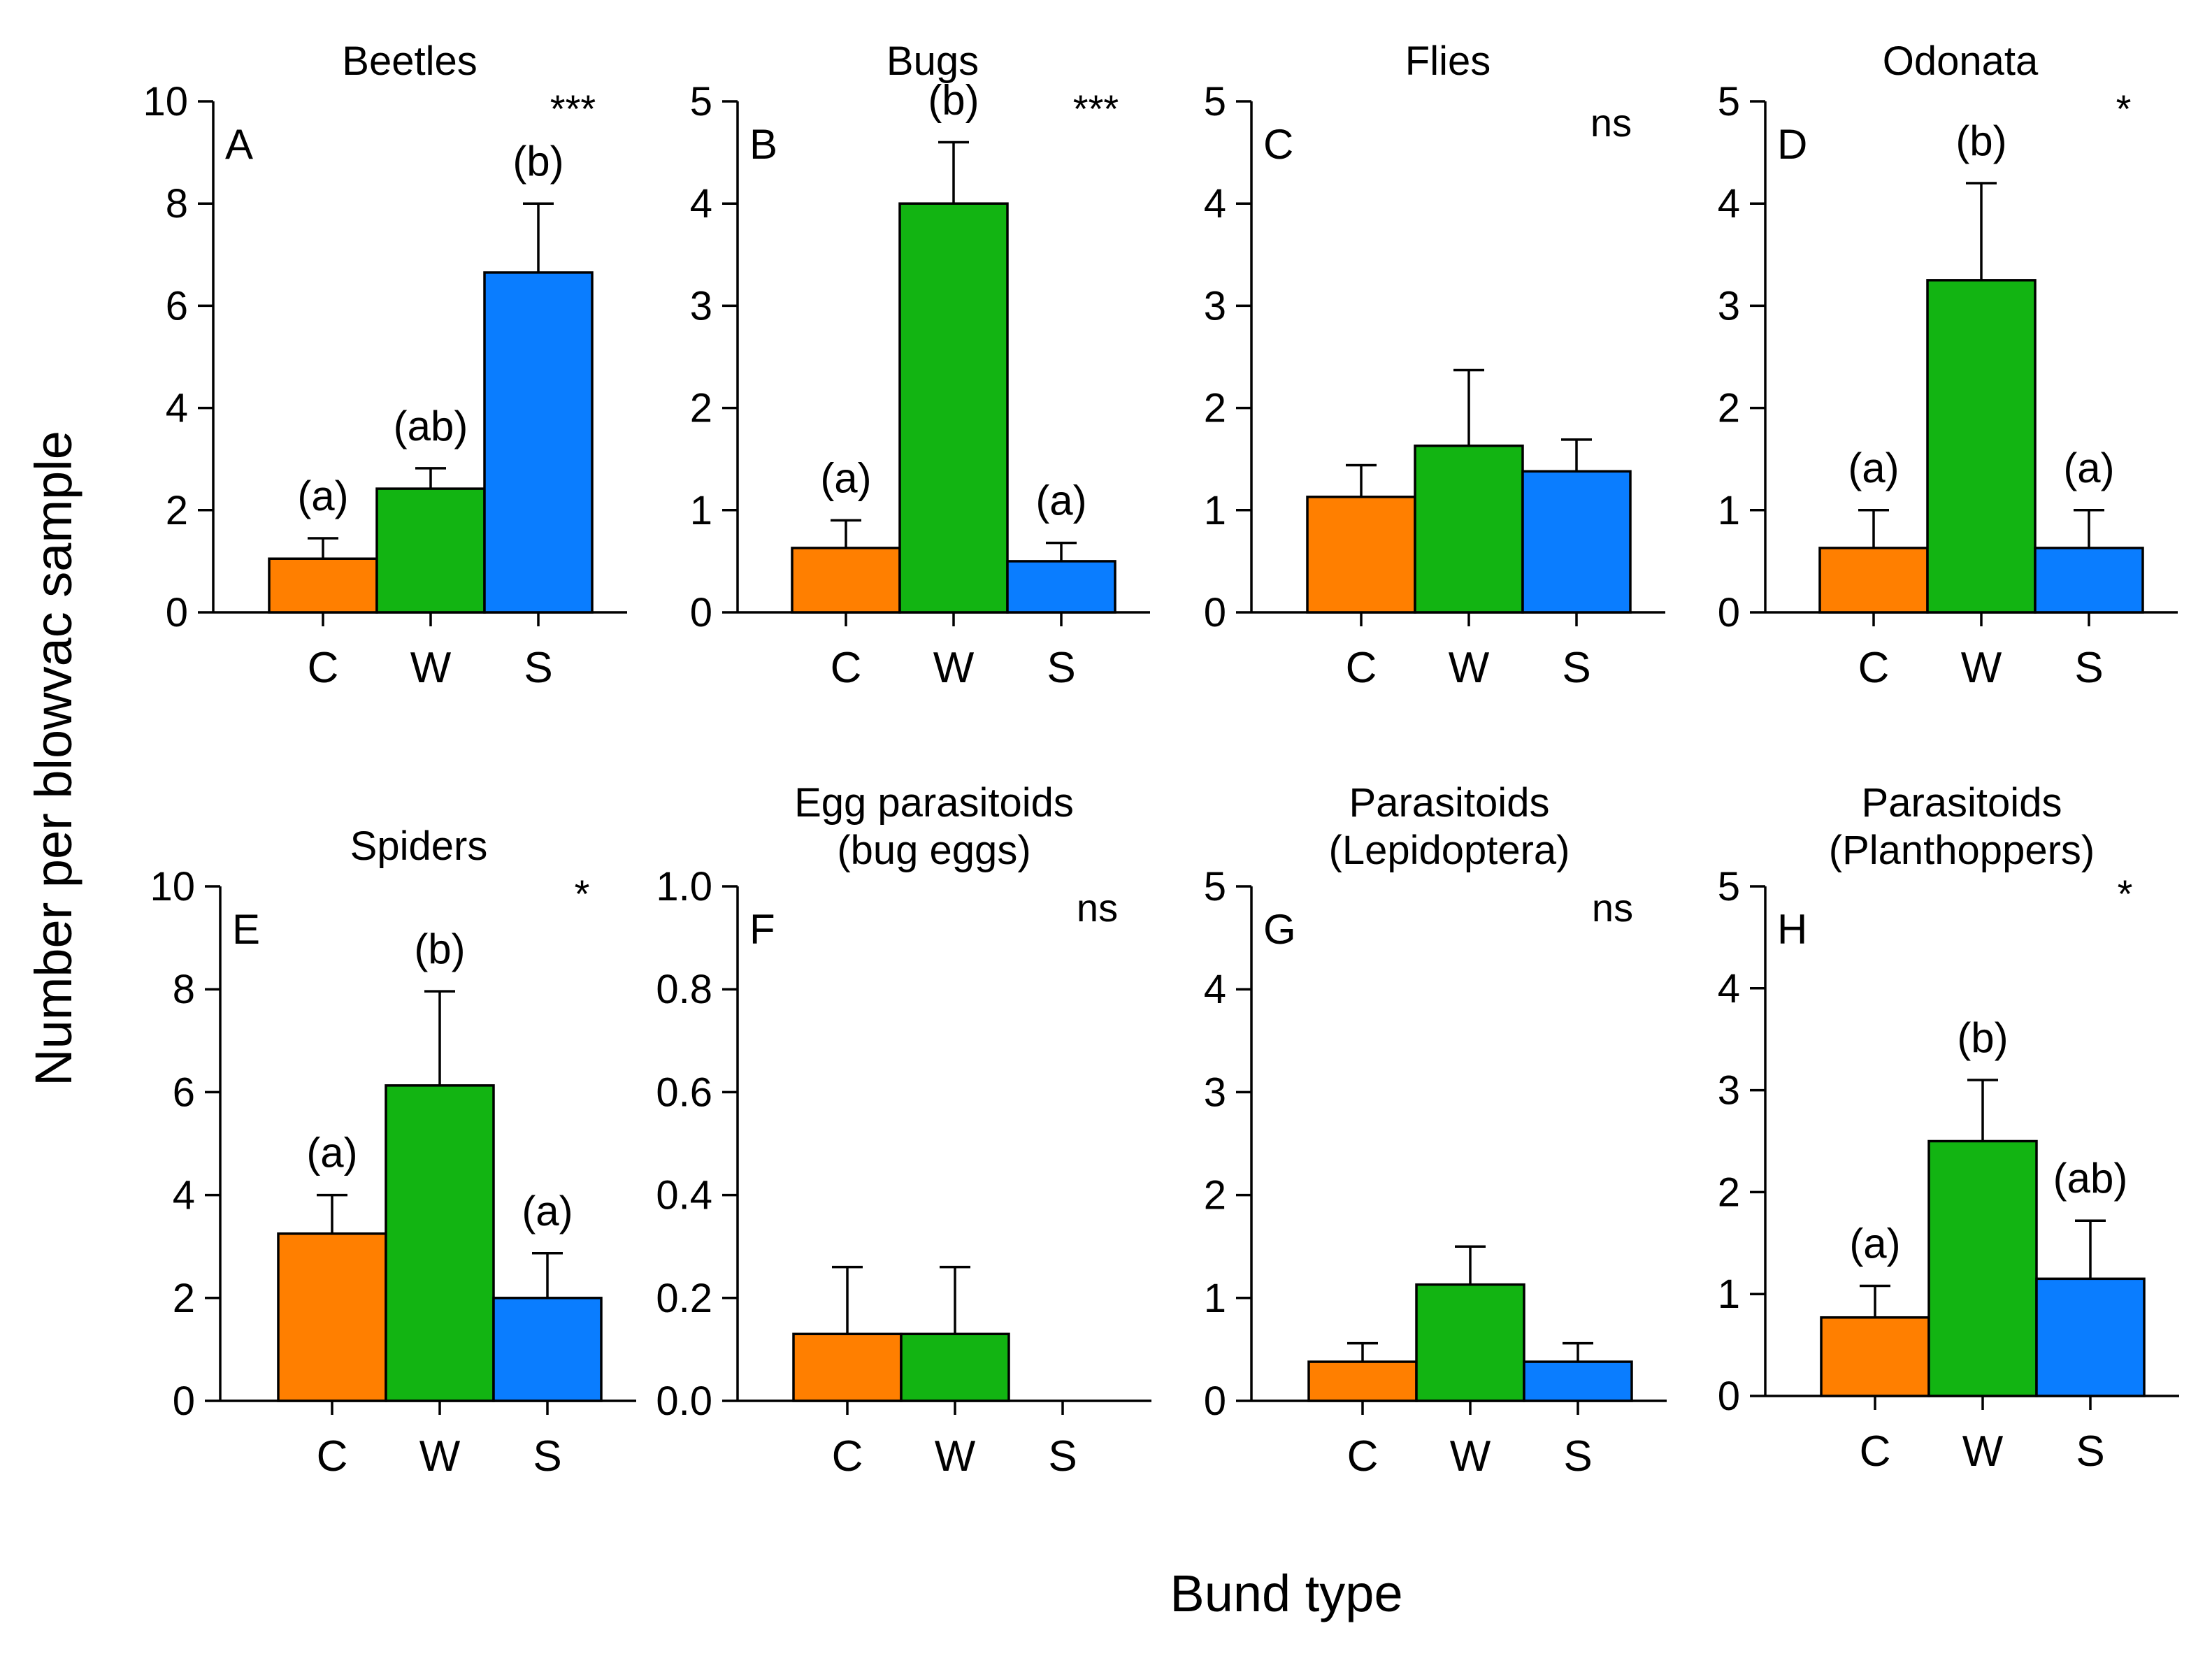  What do you see at coordinates (933, 850) in the screenshot?
I see `title-f: (bug eggs)` at bounding box center [933, 850].